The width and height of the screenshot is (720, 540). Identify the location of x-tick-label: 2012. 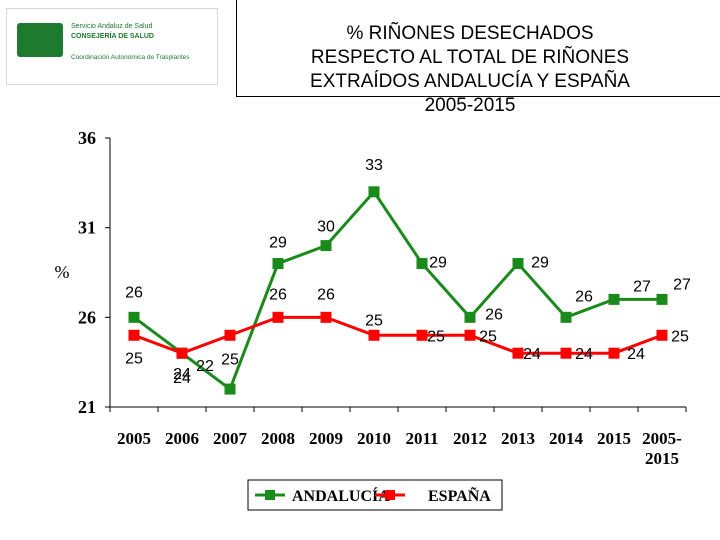
(470, 438).